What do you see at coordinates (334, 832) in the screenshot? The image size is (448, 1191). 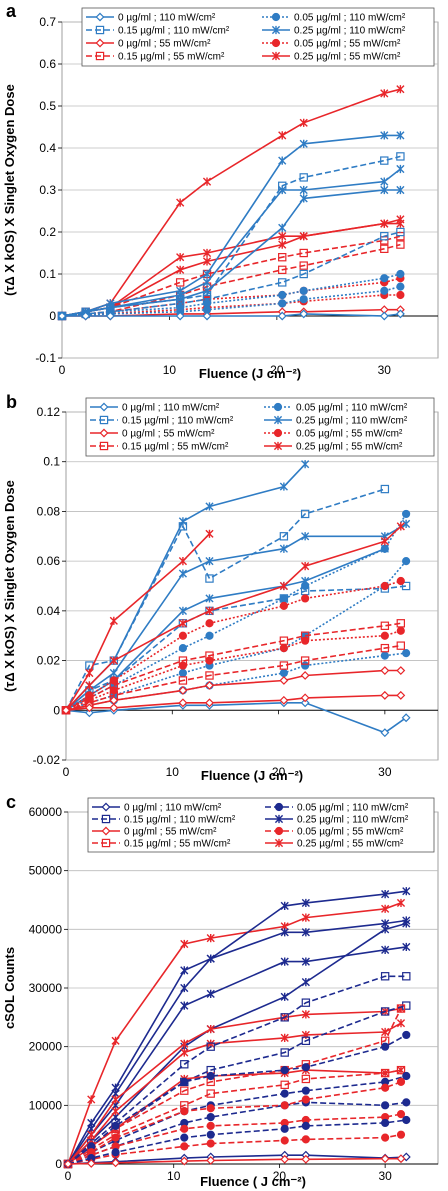 I see `legend-entry: 0.05 µg/ml ; 55 mW/cm²` at bounding box center [334, 832].